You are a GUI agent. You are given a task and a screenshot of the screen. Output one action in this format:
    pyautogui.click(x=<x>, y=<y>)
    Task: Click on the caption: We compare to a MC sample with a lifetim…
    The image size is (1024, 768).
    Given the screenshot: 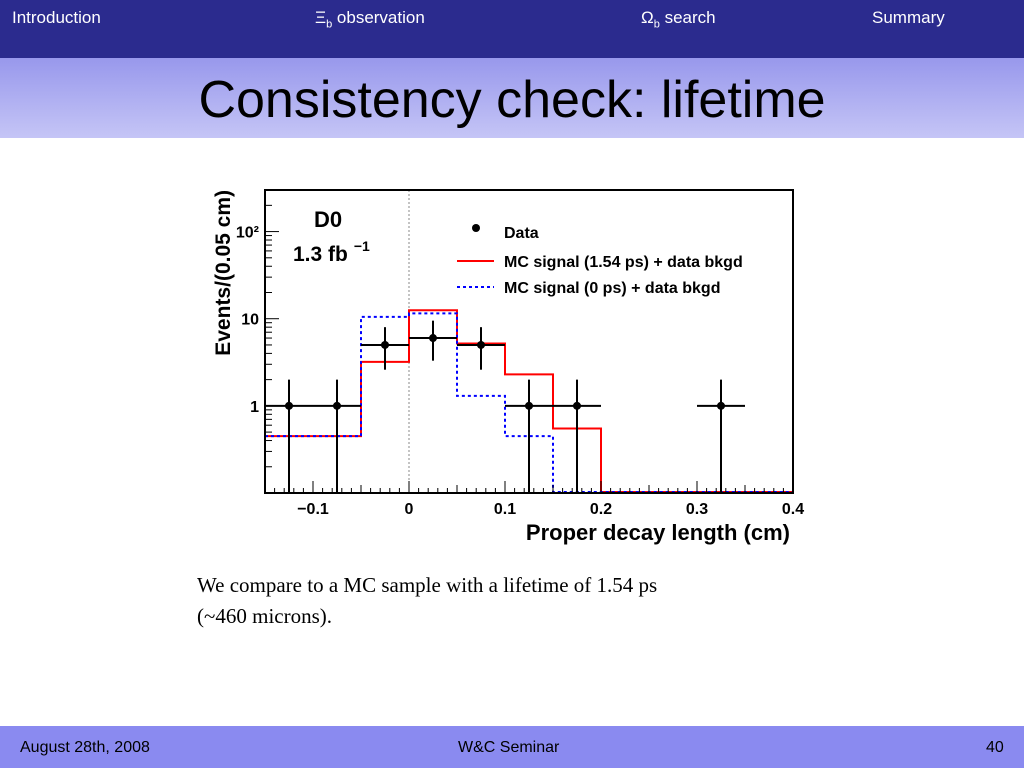 What is the action you would take?
    pyautogui.click(x=517, y=601)
    